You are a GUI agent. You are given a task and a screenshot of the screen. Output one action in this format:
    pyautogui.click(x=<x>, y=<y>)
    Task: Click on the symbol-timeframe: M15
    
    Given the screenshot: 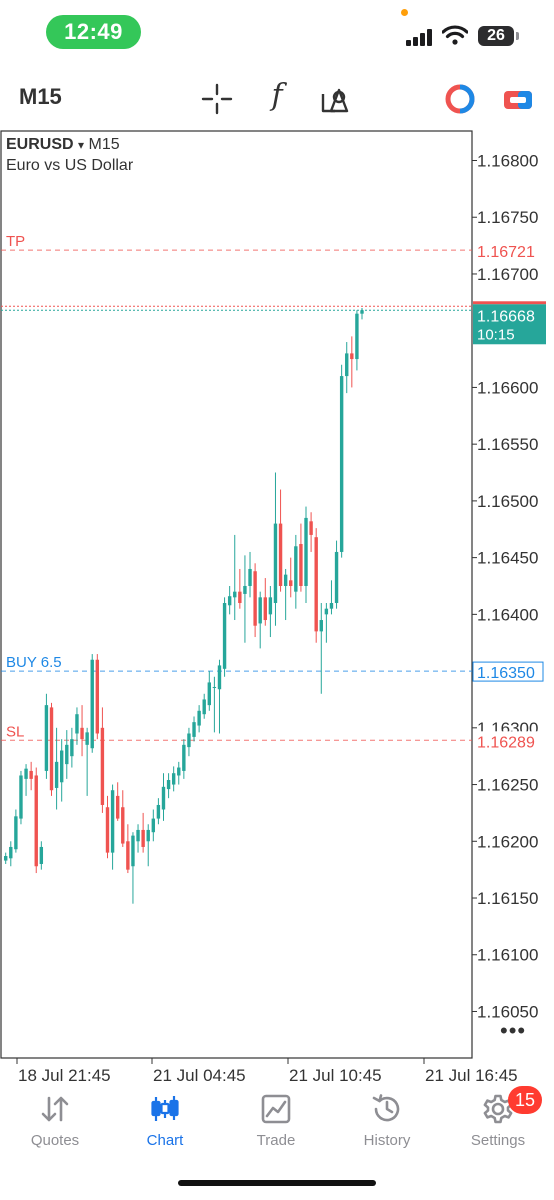 What is the action you would take?
    pyautogui.click(x=104, y=144)
    